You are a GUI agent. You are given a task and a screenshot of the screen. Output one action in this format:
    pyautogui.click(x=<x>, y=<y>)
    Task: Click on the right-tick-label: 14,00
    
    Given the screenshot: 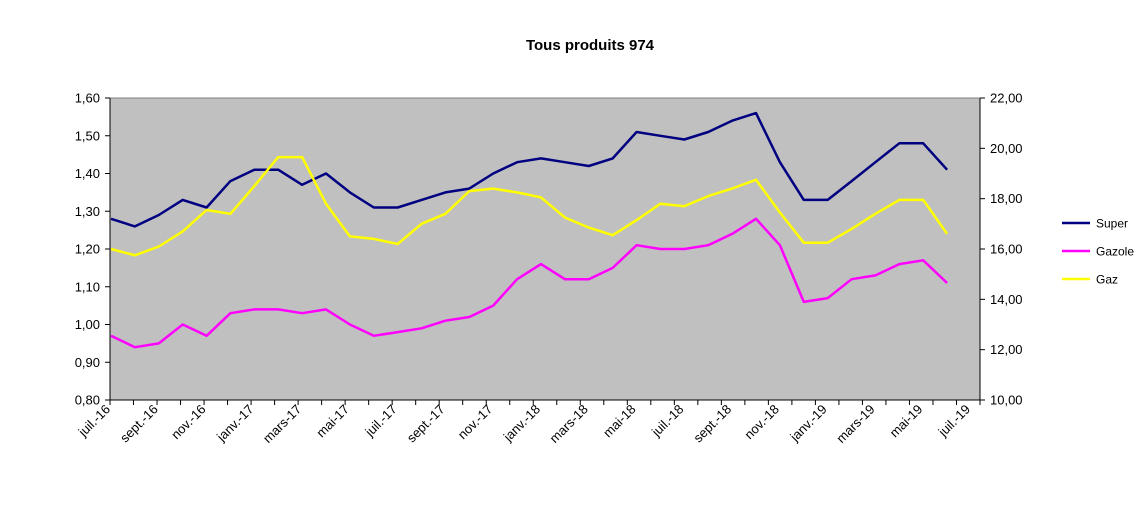 What is the action you would take?
    pyautogui.click(x=1006, y=299)
    